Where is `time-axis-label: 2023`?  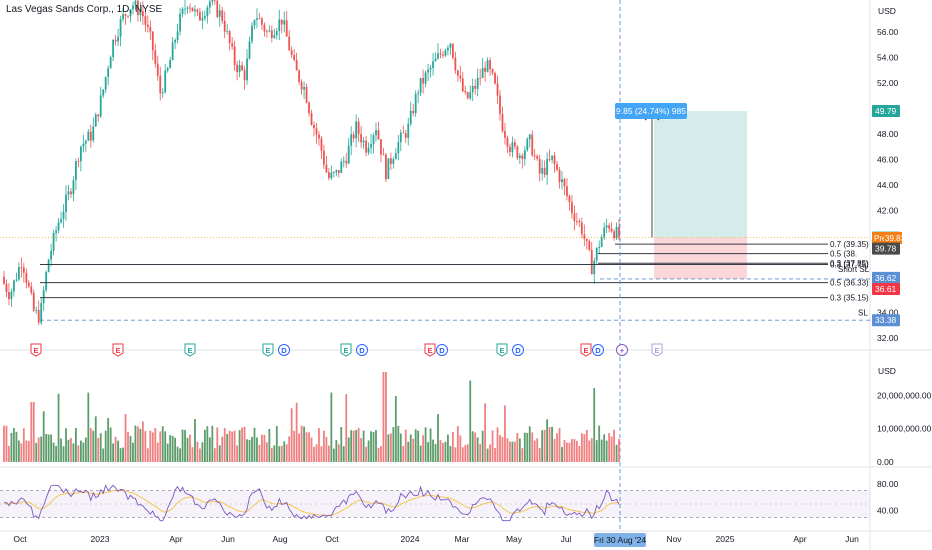 time-axis-label: 2023 is located at coordinates (100, 539).